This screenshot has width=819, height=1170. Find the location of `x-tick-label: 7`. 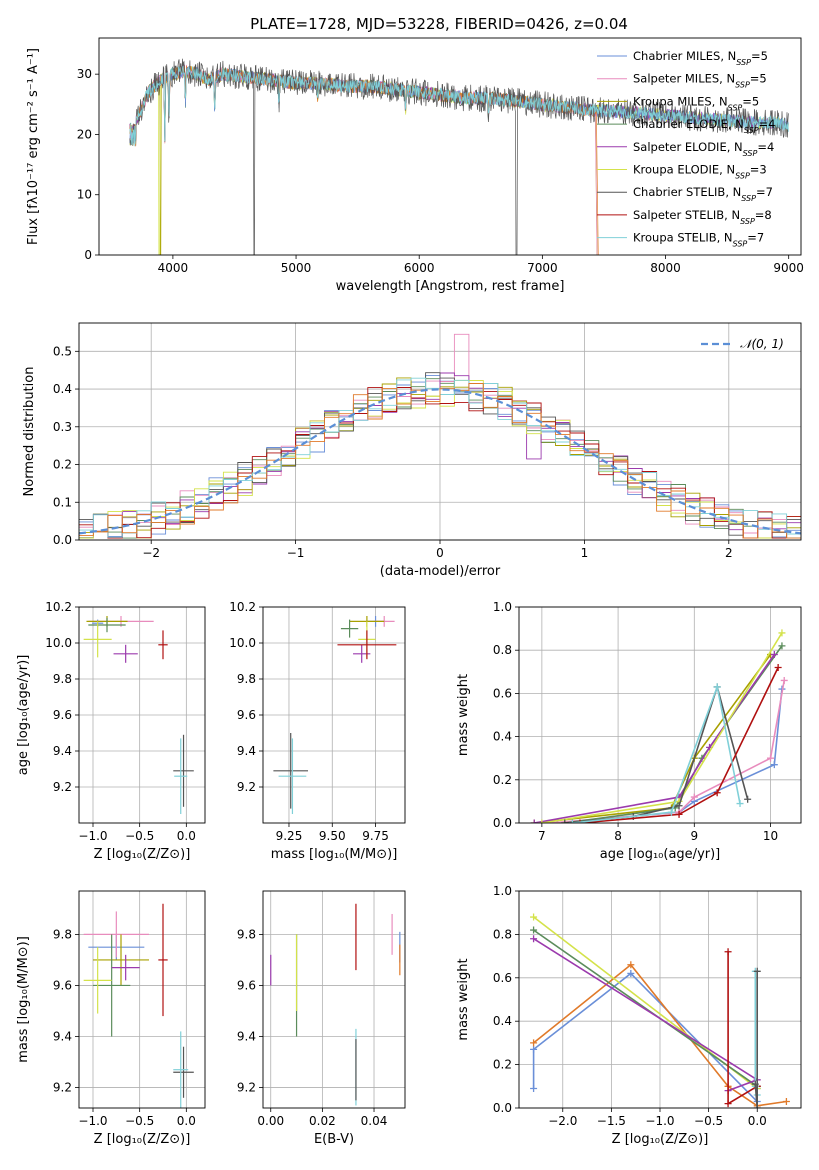

x-tick-label: 7 is located at coordinates (542, 836).